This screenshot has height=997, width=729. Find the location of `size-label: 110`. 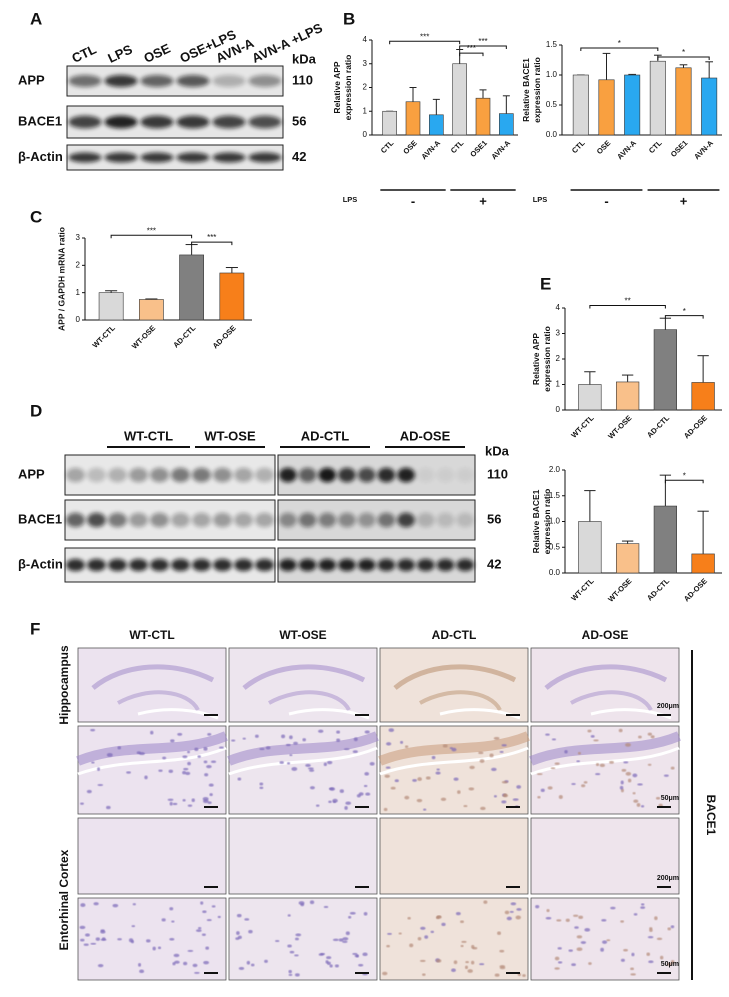

size-label: 110 is located at coordinates (302, 79).